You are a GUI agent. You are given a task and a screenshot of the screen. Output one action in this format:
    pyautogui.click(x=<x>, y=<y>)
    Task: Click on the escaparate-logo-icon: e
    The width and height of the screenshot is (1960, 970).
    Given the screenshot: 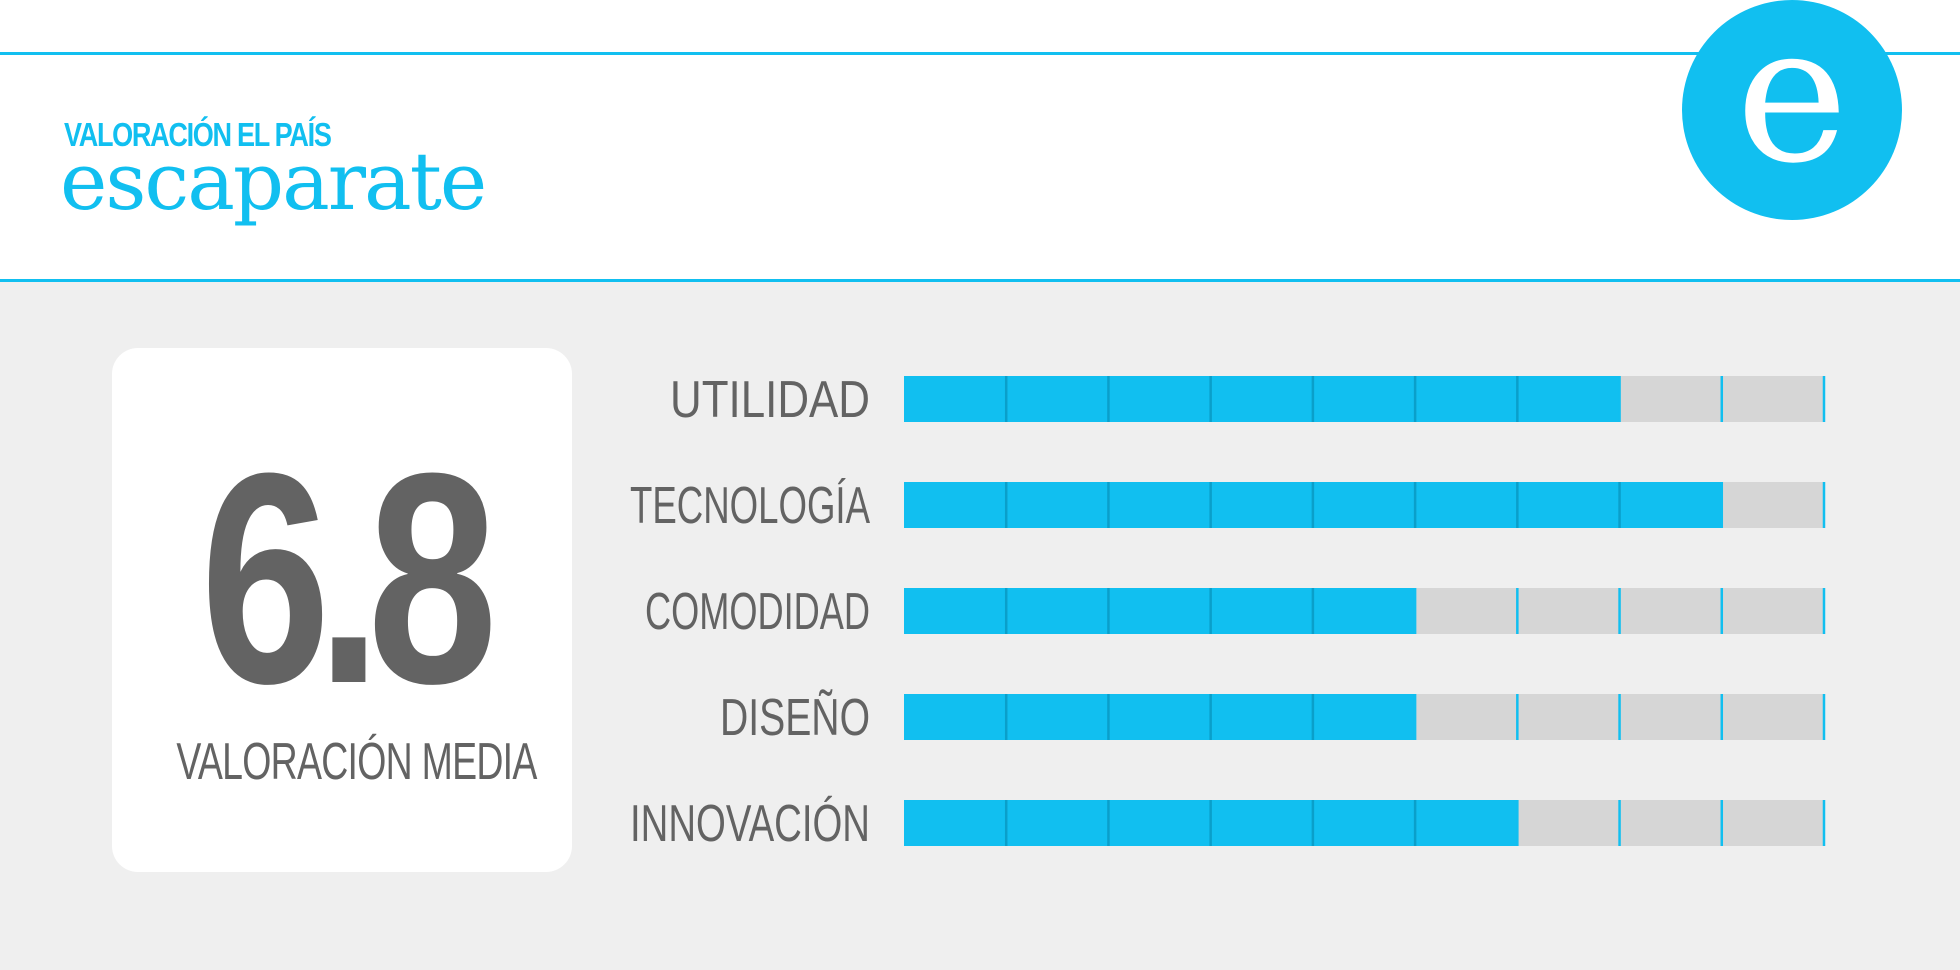 What is the action you would take?
    pyautogui.click(x=1792, y=110)
    